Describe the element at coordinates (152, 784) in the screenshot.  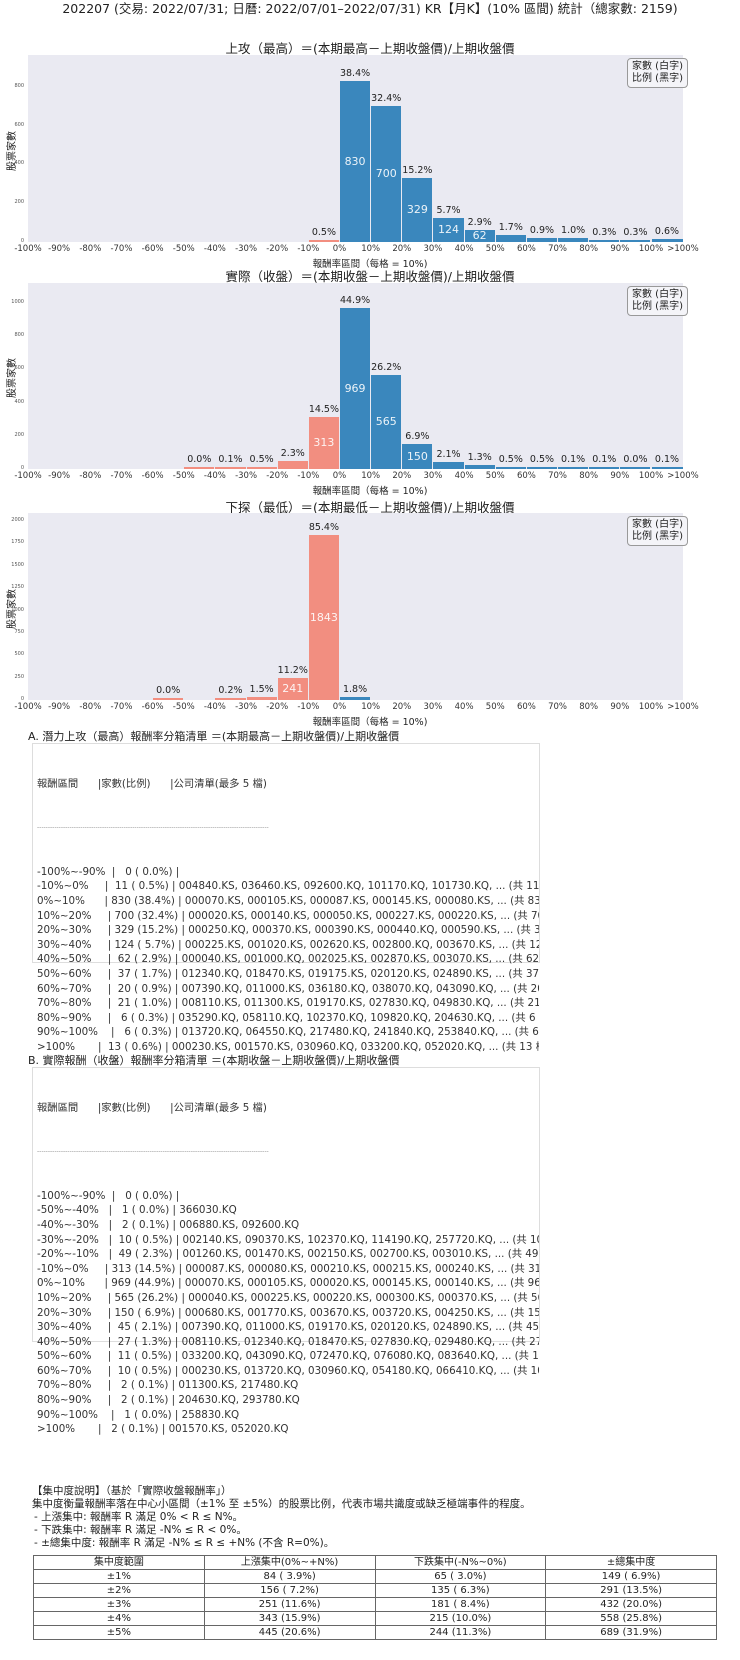
I see `list-a-header: 報酬區間 |家數(比例) |公司清單(最多 5 檔)` at that location.